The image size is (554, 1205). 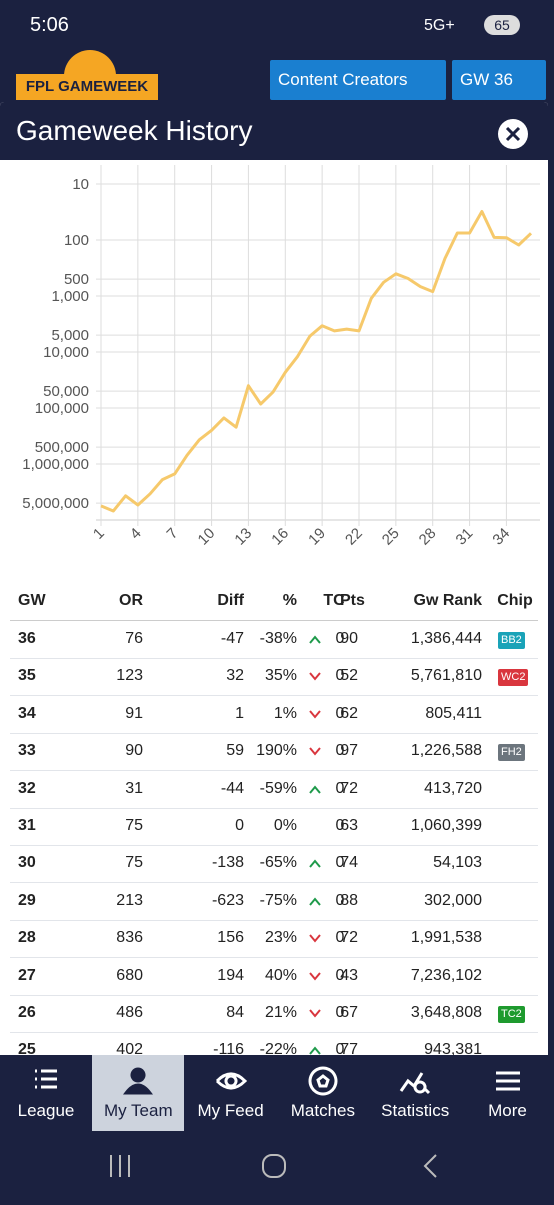 What do you see at coordinates (349, 676) in the screenshot?
I see `table-cell: 52` at bounding box center [349, 676].